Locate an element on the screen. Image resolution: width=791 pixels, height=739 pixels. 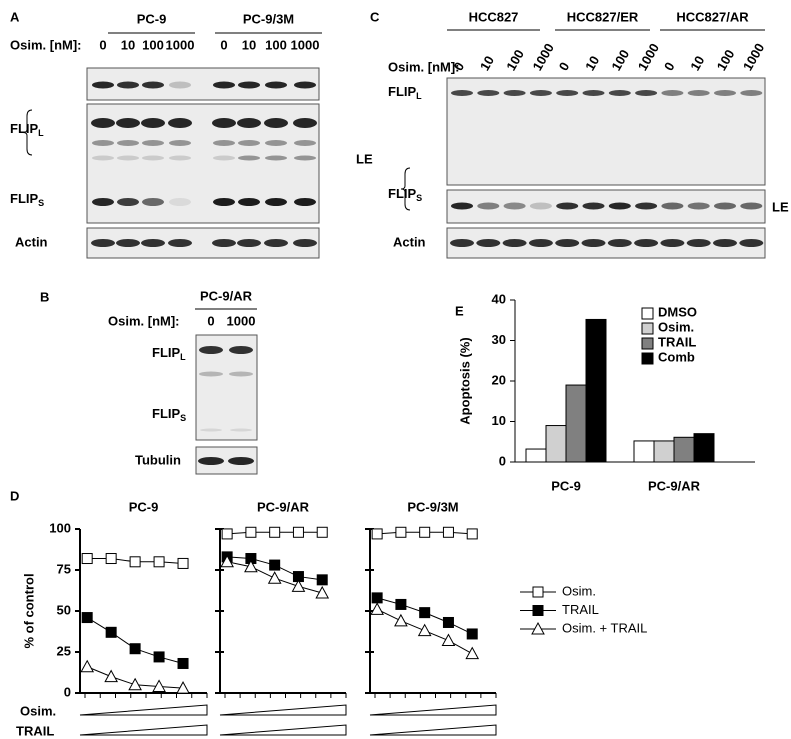
legend-swatch is located at coordinates (647, 328).